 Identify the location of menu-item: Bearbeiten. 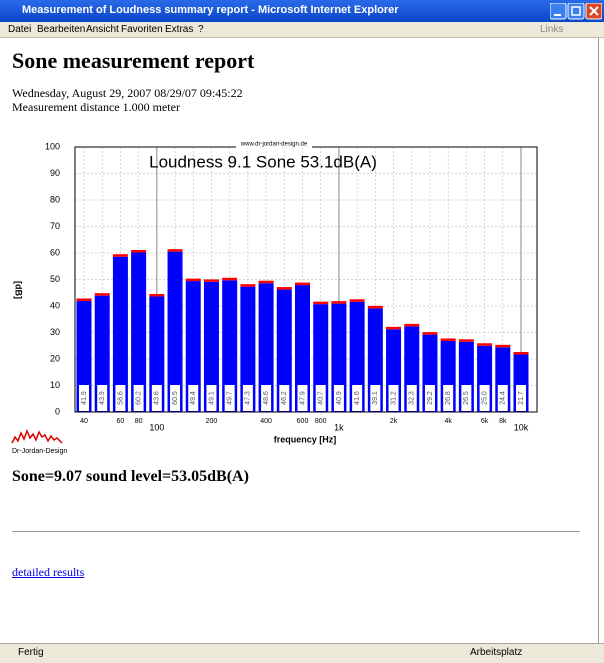
(61, 29).